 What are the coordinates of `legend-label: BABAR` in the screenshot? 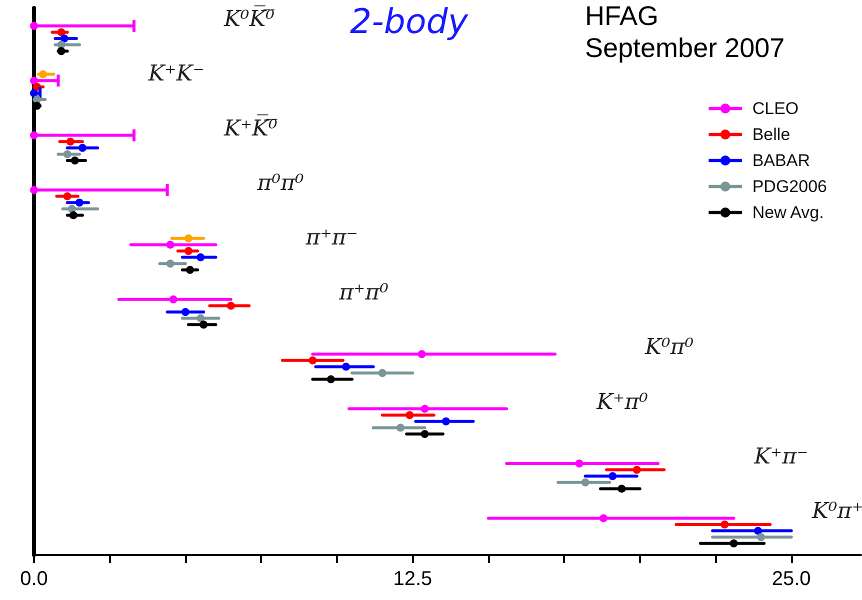 It's located at (781, 160).